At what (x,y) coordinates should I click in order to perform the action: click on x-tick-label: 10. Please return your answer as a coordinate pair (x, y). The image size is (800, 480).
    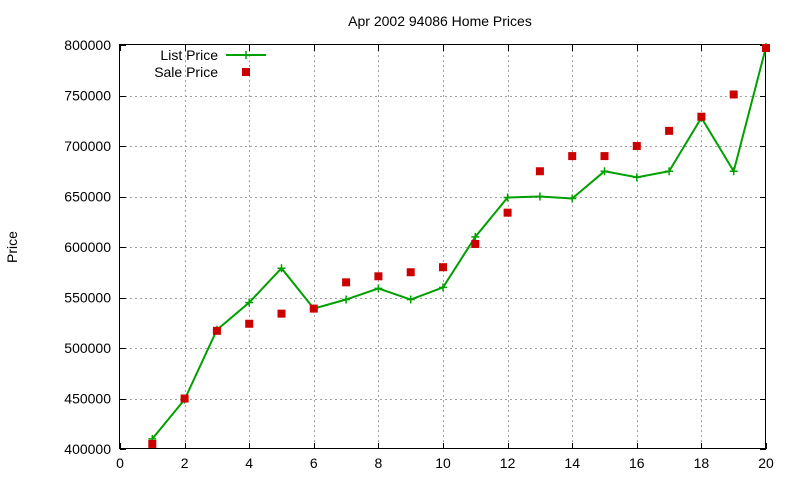
    Looking at the image, I should click on (443, 463).